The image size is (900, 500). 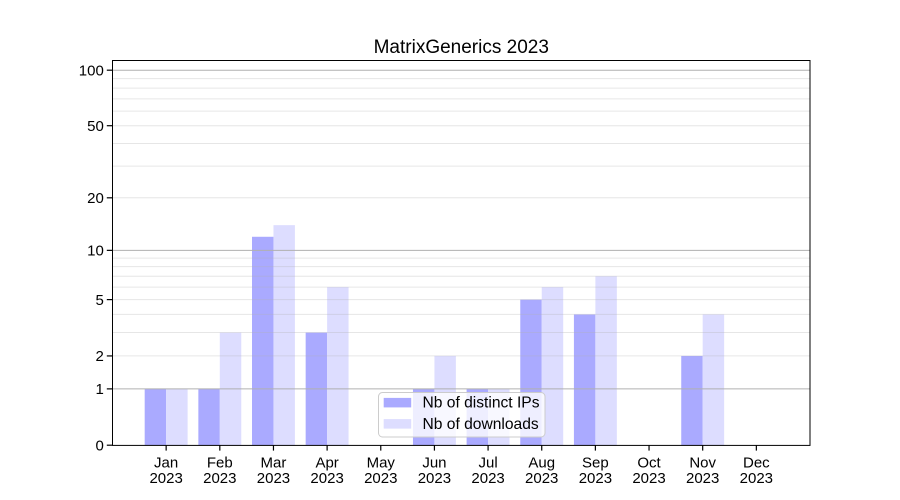 What do you see at coordinates (220, 463) in the screenshot?
I see `svg-text: Feb` at bounding box center [220, 463].